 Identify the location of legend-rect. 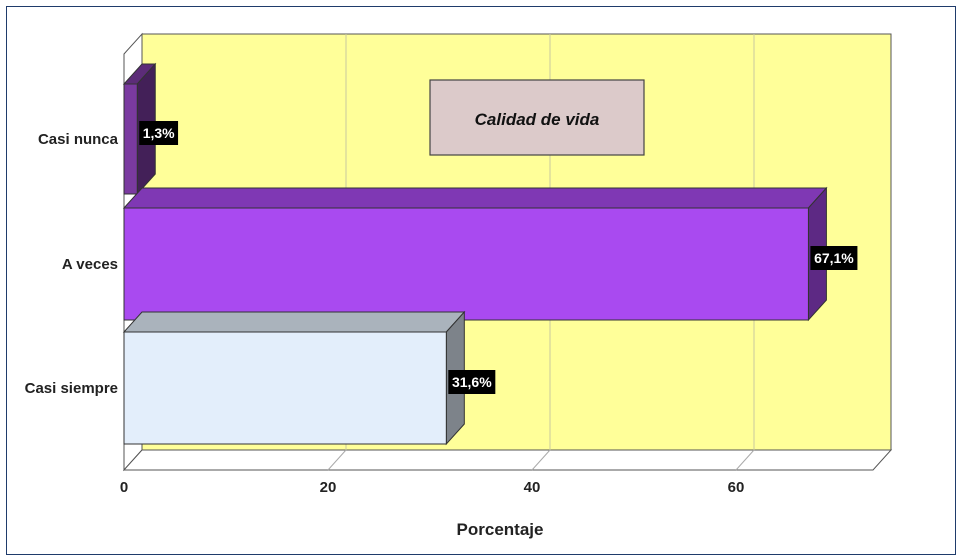
(537, 117).